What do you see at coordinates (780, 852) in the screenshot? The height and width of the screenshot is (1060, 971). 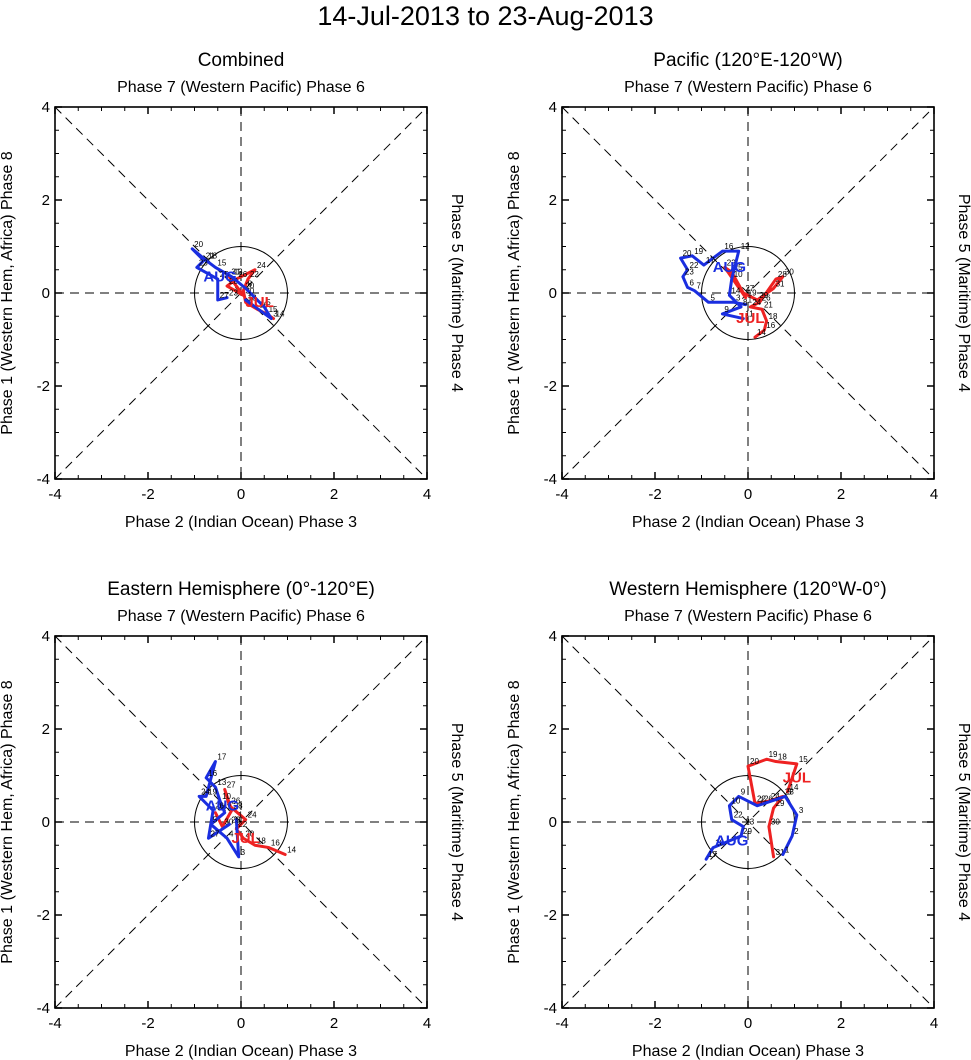 I see `day-label: 31` at bounding box center [780, 852].